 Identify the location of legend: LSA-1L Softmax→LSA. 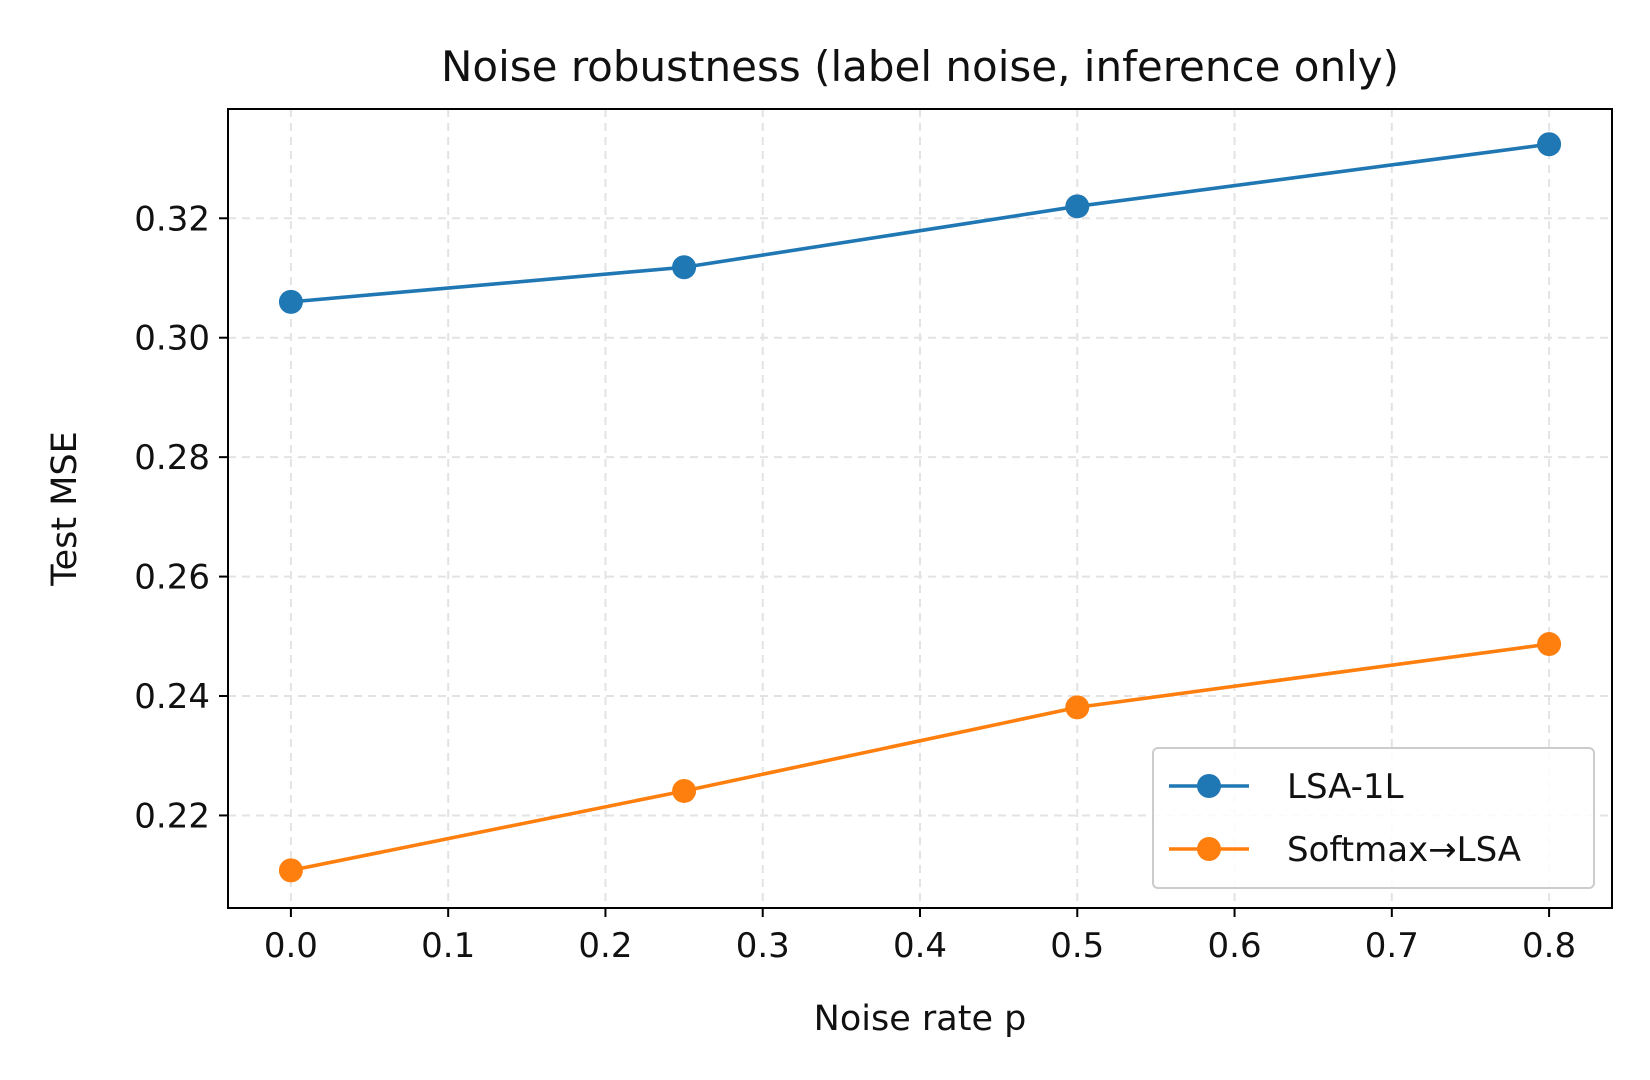
(1373, 818).